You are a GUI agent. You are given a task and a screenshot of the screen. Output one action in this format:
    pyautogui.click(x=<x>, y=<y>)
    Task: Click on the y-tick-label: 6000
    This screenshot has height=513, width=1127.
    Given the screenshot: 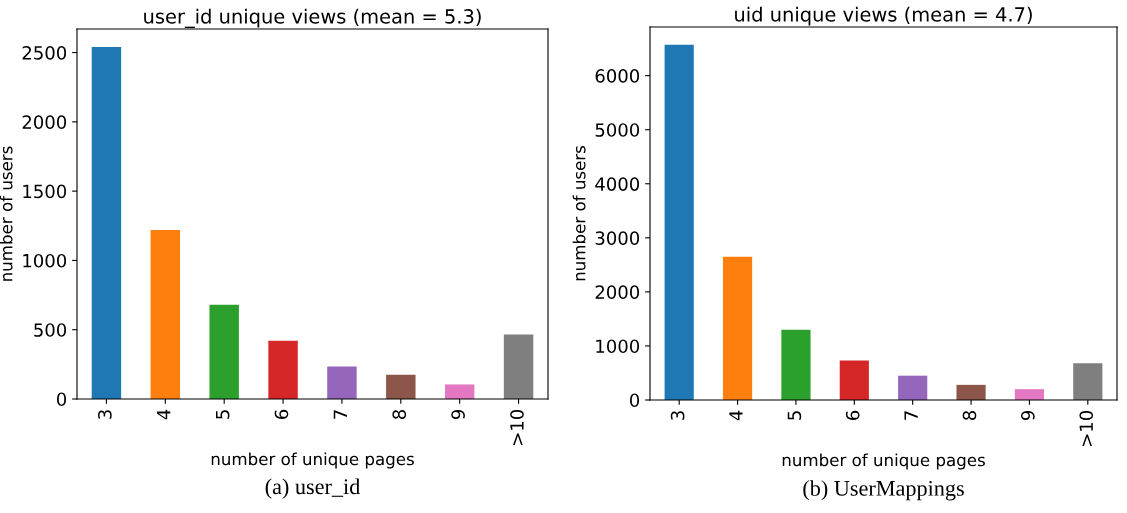 What is the action you would take?
    pyautogui.click(x=617, y=76)
    